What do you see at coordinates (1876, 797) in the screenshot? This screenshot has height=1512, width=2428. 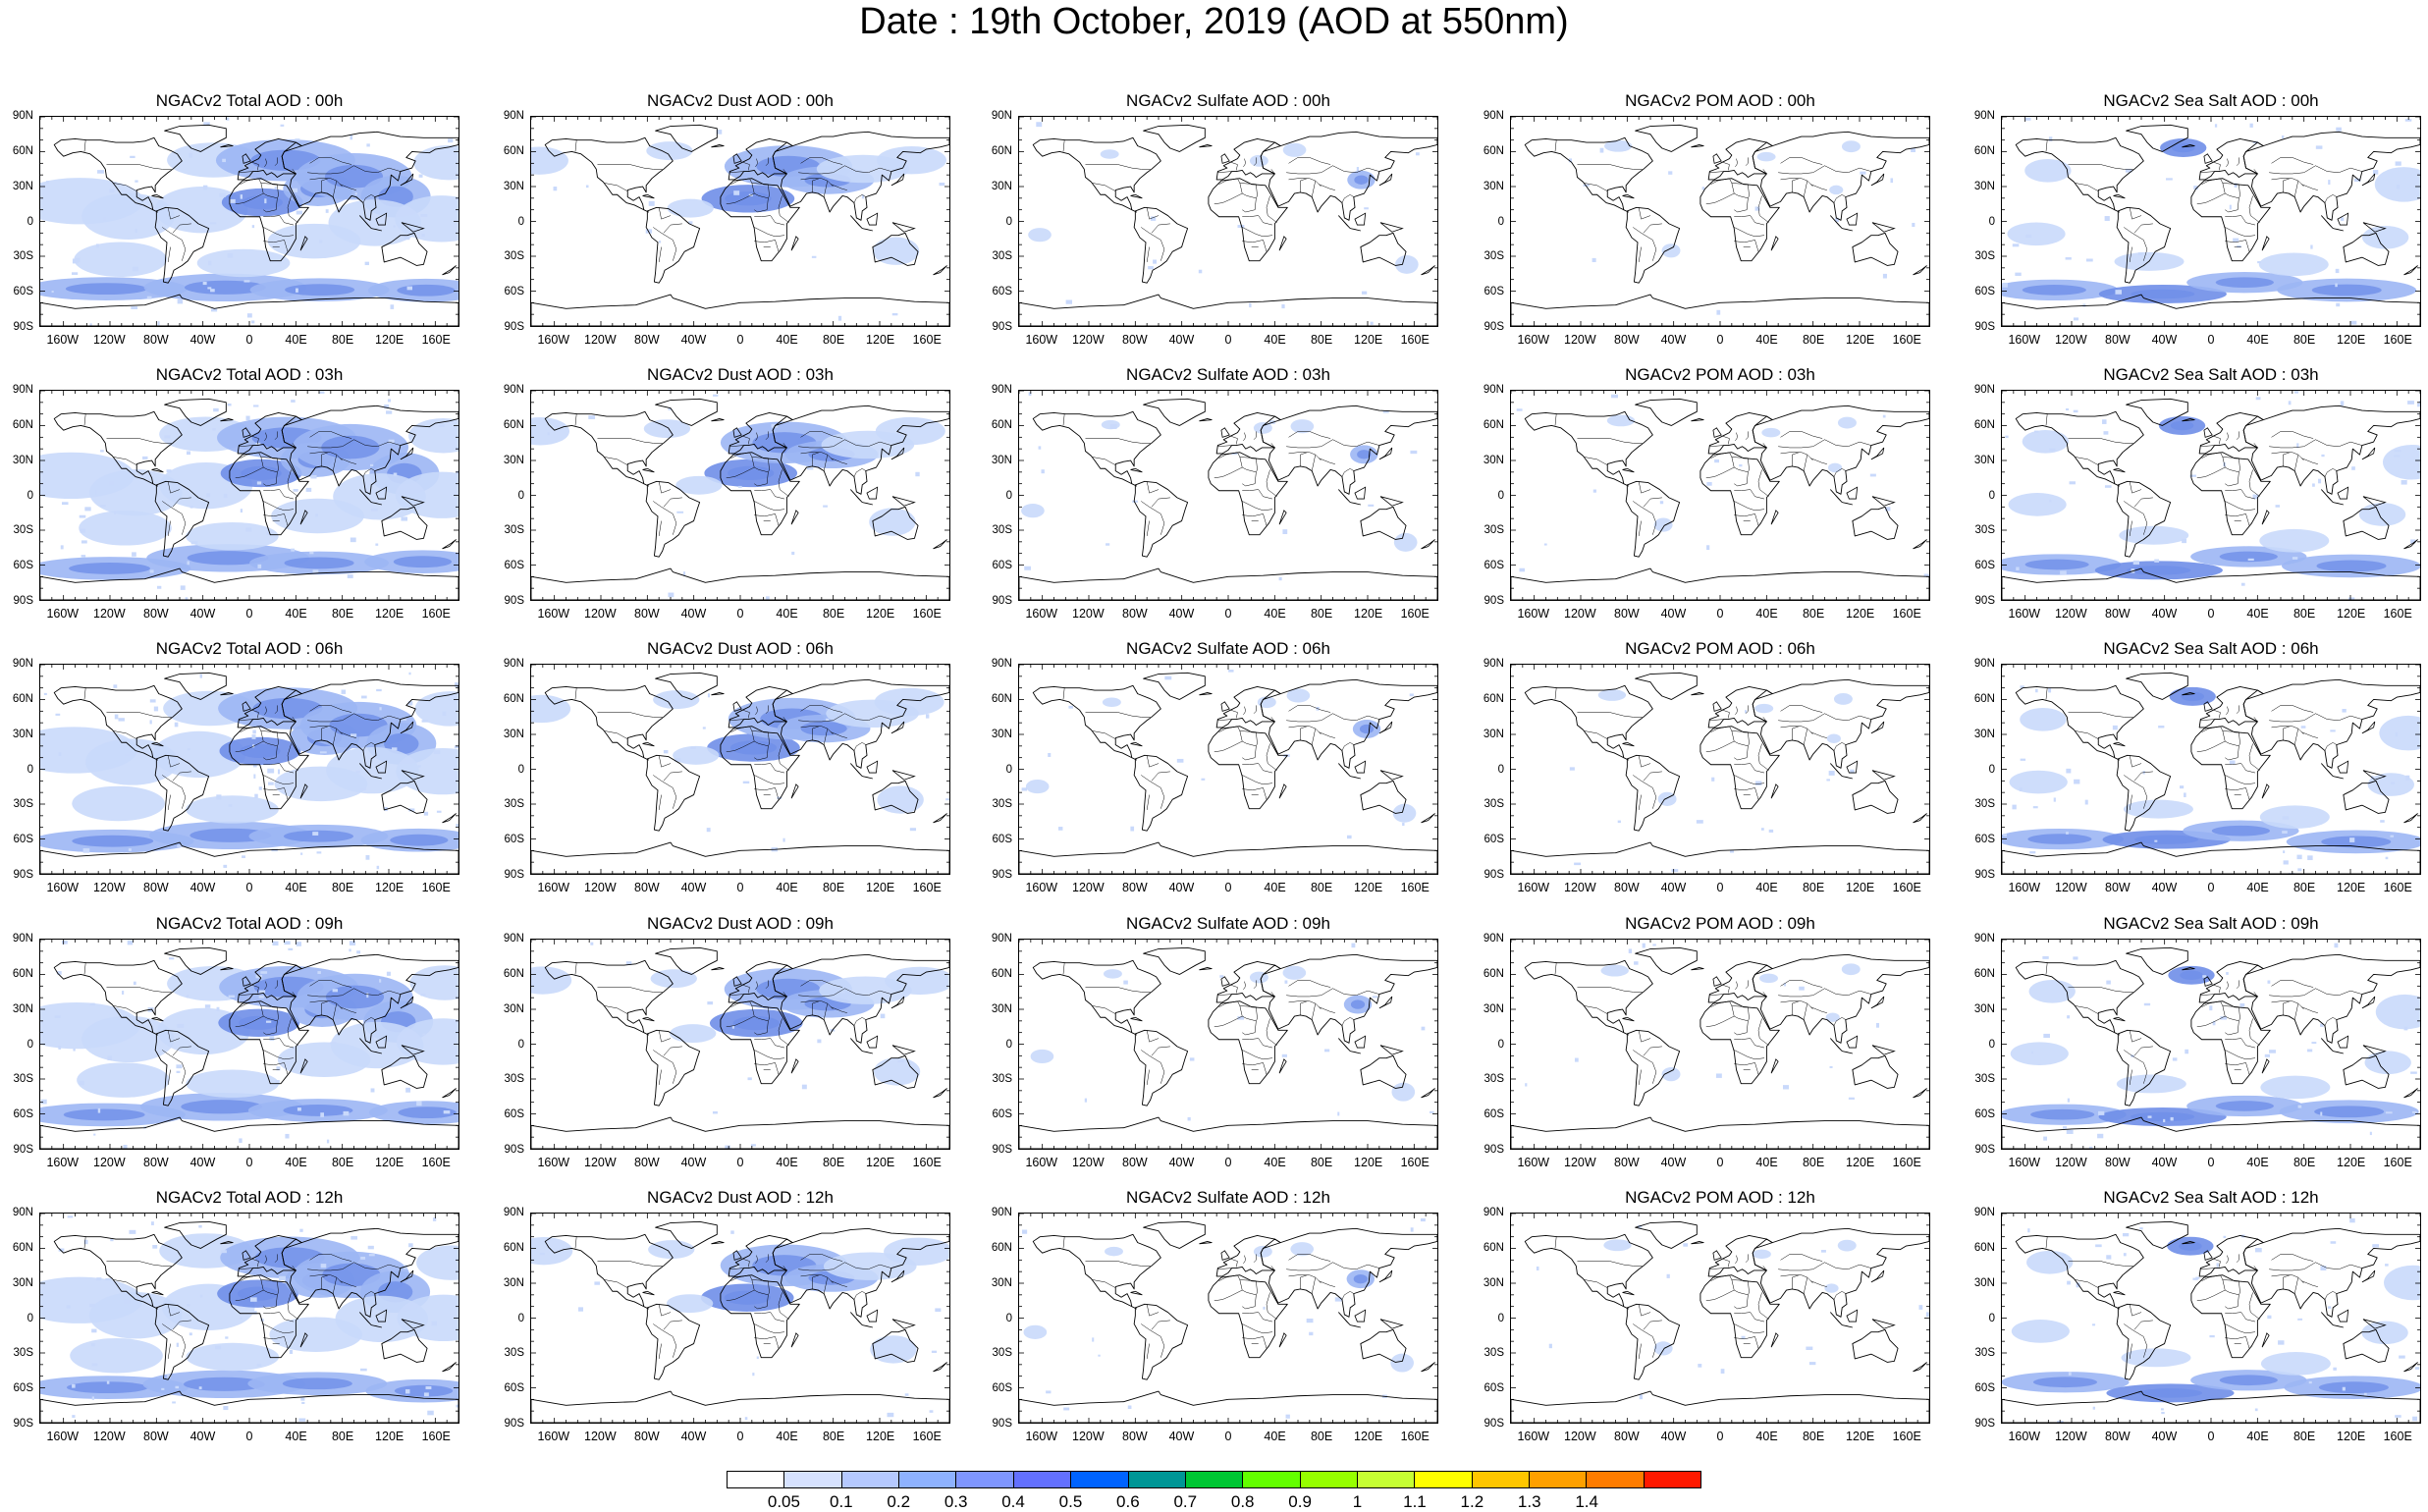 I see `coastline-au` at bounding box center [1876, 797].